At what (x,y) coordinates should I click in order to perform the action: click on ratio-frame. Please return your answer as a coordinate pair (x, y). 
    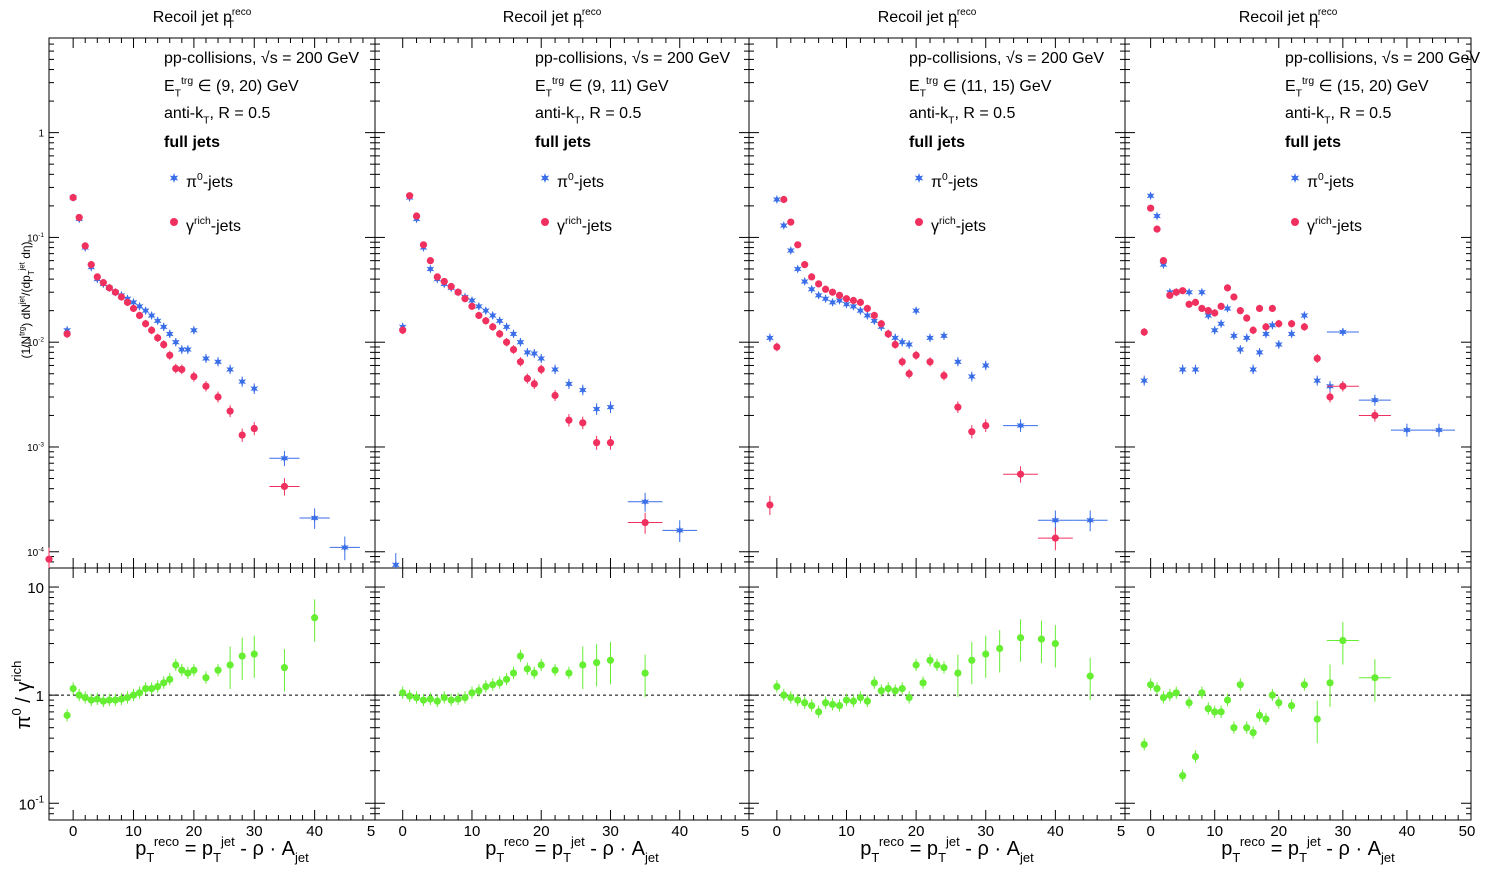
    Looking at the image, I should click on (937, 694).